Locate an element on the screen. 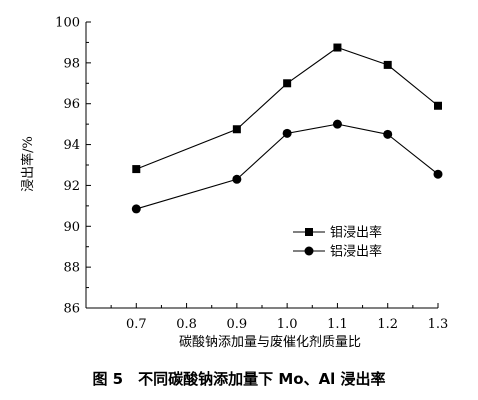  legend-item: 钼浸出率 is located at coordinates (337, 233).